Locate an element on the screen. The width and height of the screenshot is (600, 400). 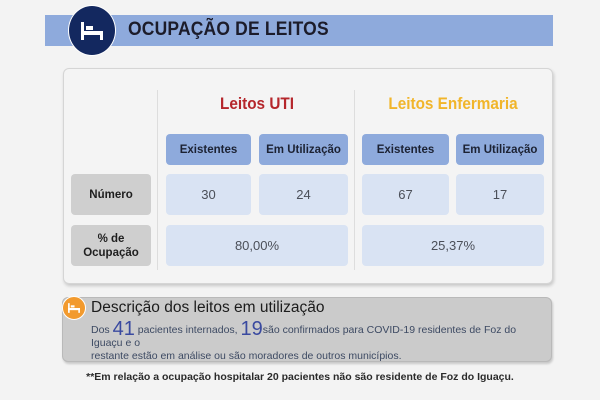
header-icon-circle is located at coordinates (92, 30).